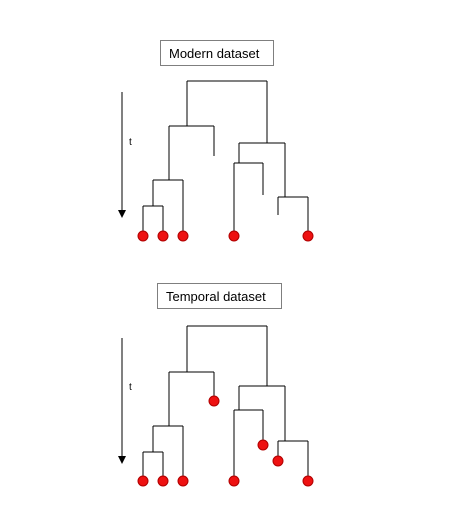  Describe the element at coordinates (225, 441) in the screenshot. I see `temporal-tips` at that location.